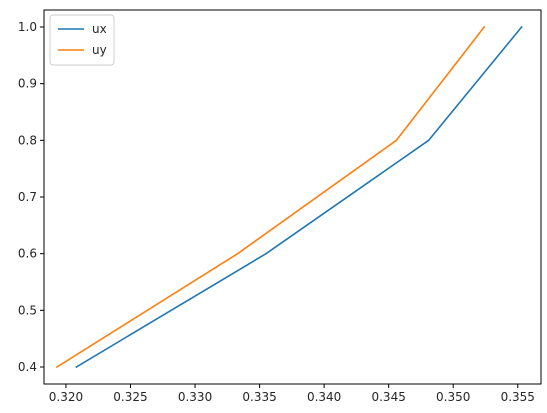 The height and width of the screenshot is (413, 547). Describe the element at coordinates (27, 197) in the screenshot. I see `y-tick-label: 0.7` at that location.